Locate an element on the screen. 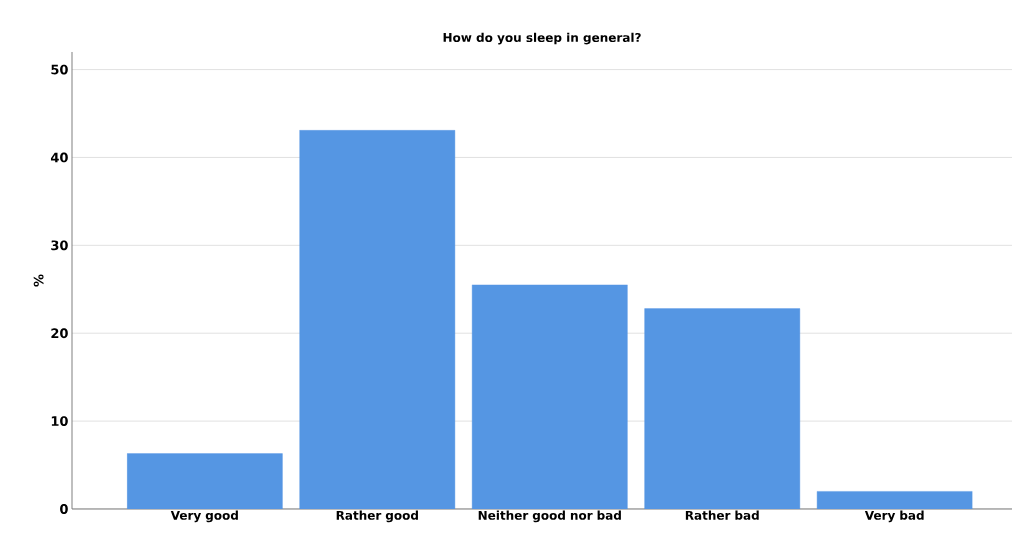 The image size is (1017, 548). x-tick-label: Very good is located at coordinates (204, 516).